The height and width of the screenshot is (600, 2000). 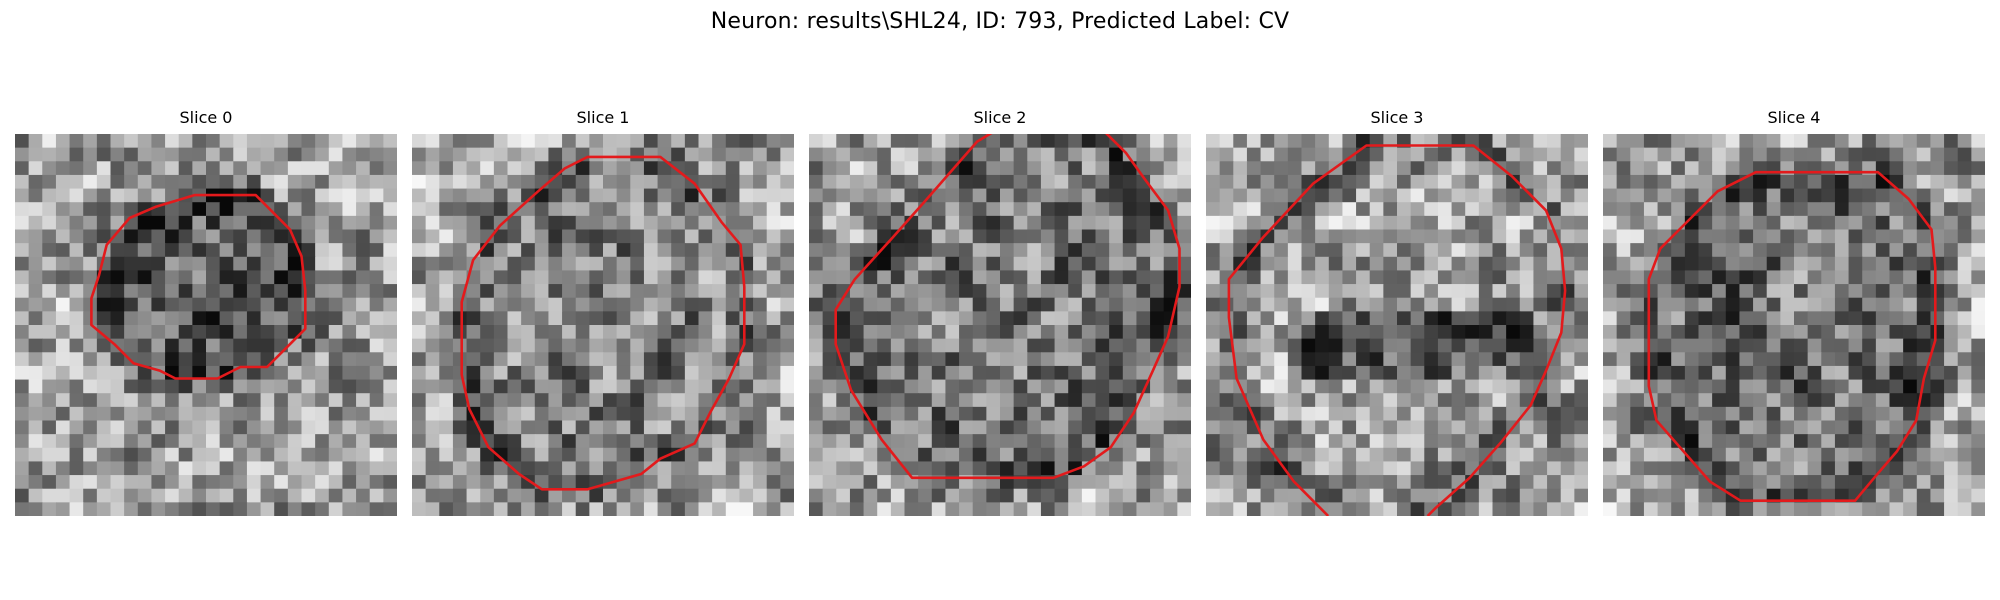 I want to click on slice-panel-2: Slice 2, so click(x=1000, y=313).